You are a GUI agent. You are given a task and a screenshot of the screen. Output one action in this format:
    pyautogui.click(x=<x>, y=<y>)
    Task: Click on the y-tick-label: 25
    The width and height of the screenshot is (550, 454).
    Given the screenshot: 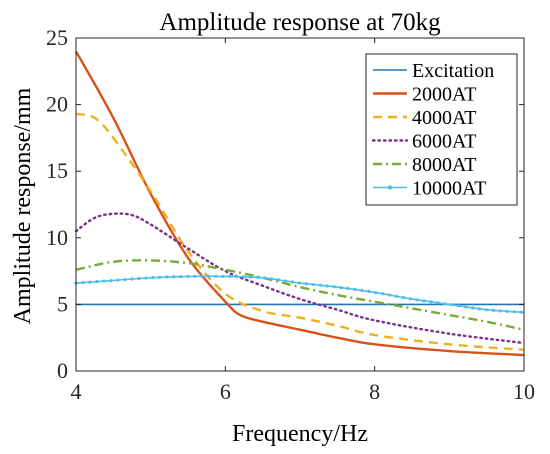 What is the action you would take?
    pyautogui.click(x=57, y=37)
    